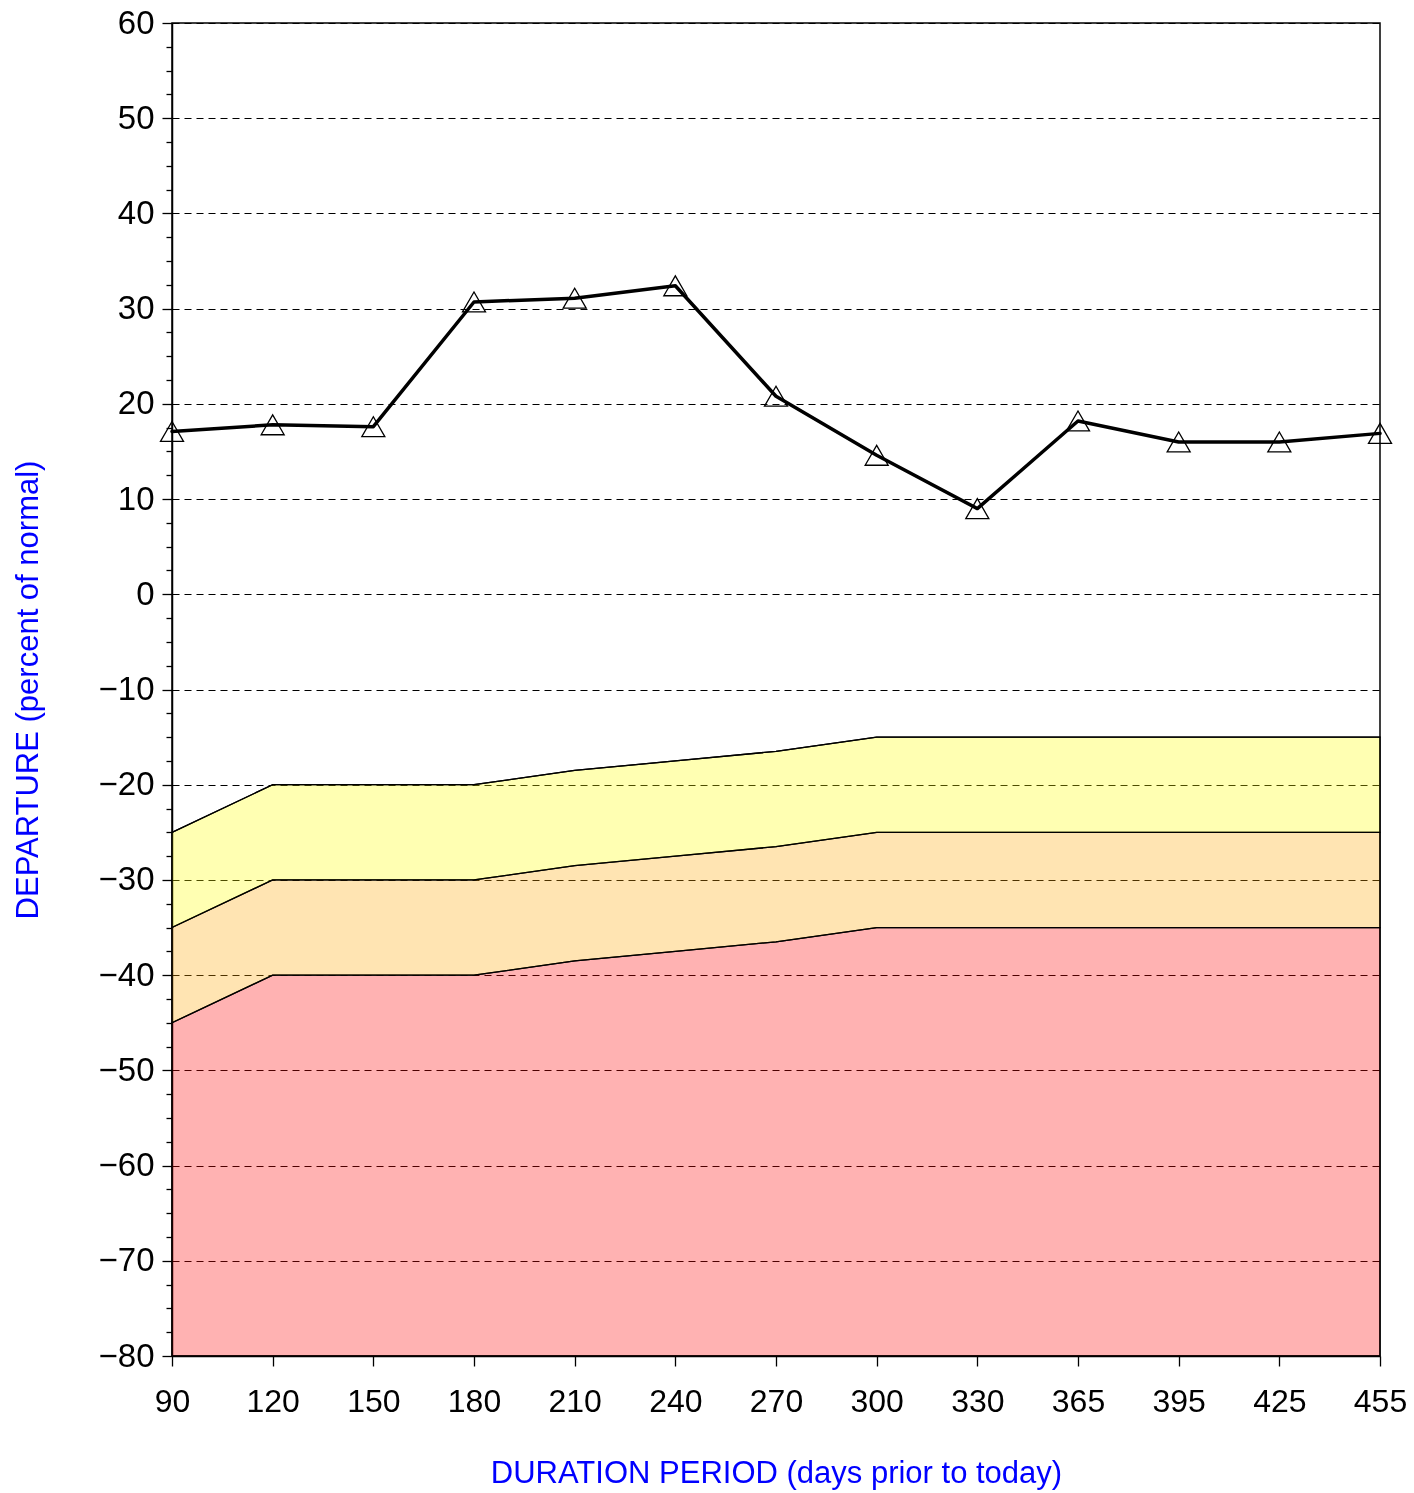  What do you see at coordinates (126, 1260) in the screenshot?
I see `y-tick-label: −70` at bounding box center [126, 1260].